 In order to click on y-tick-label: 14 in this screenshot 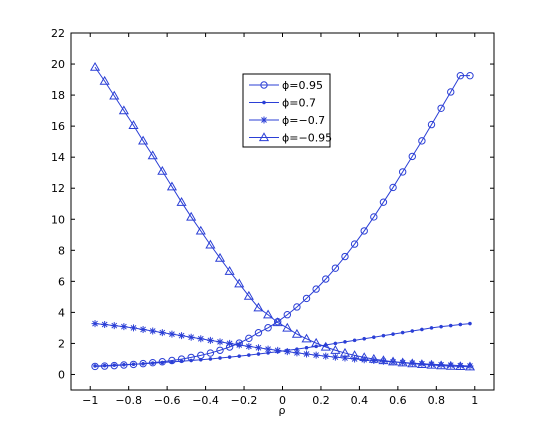, I will do `click(58, 157)`.